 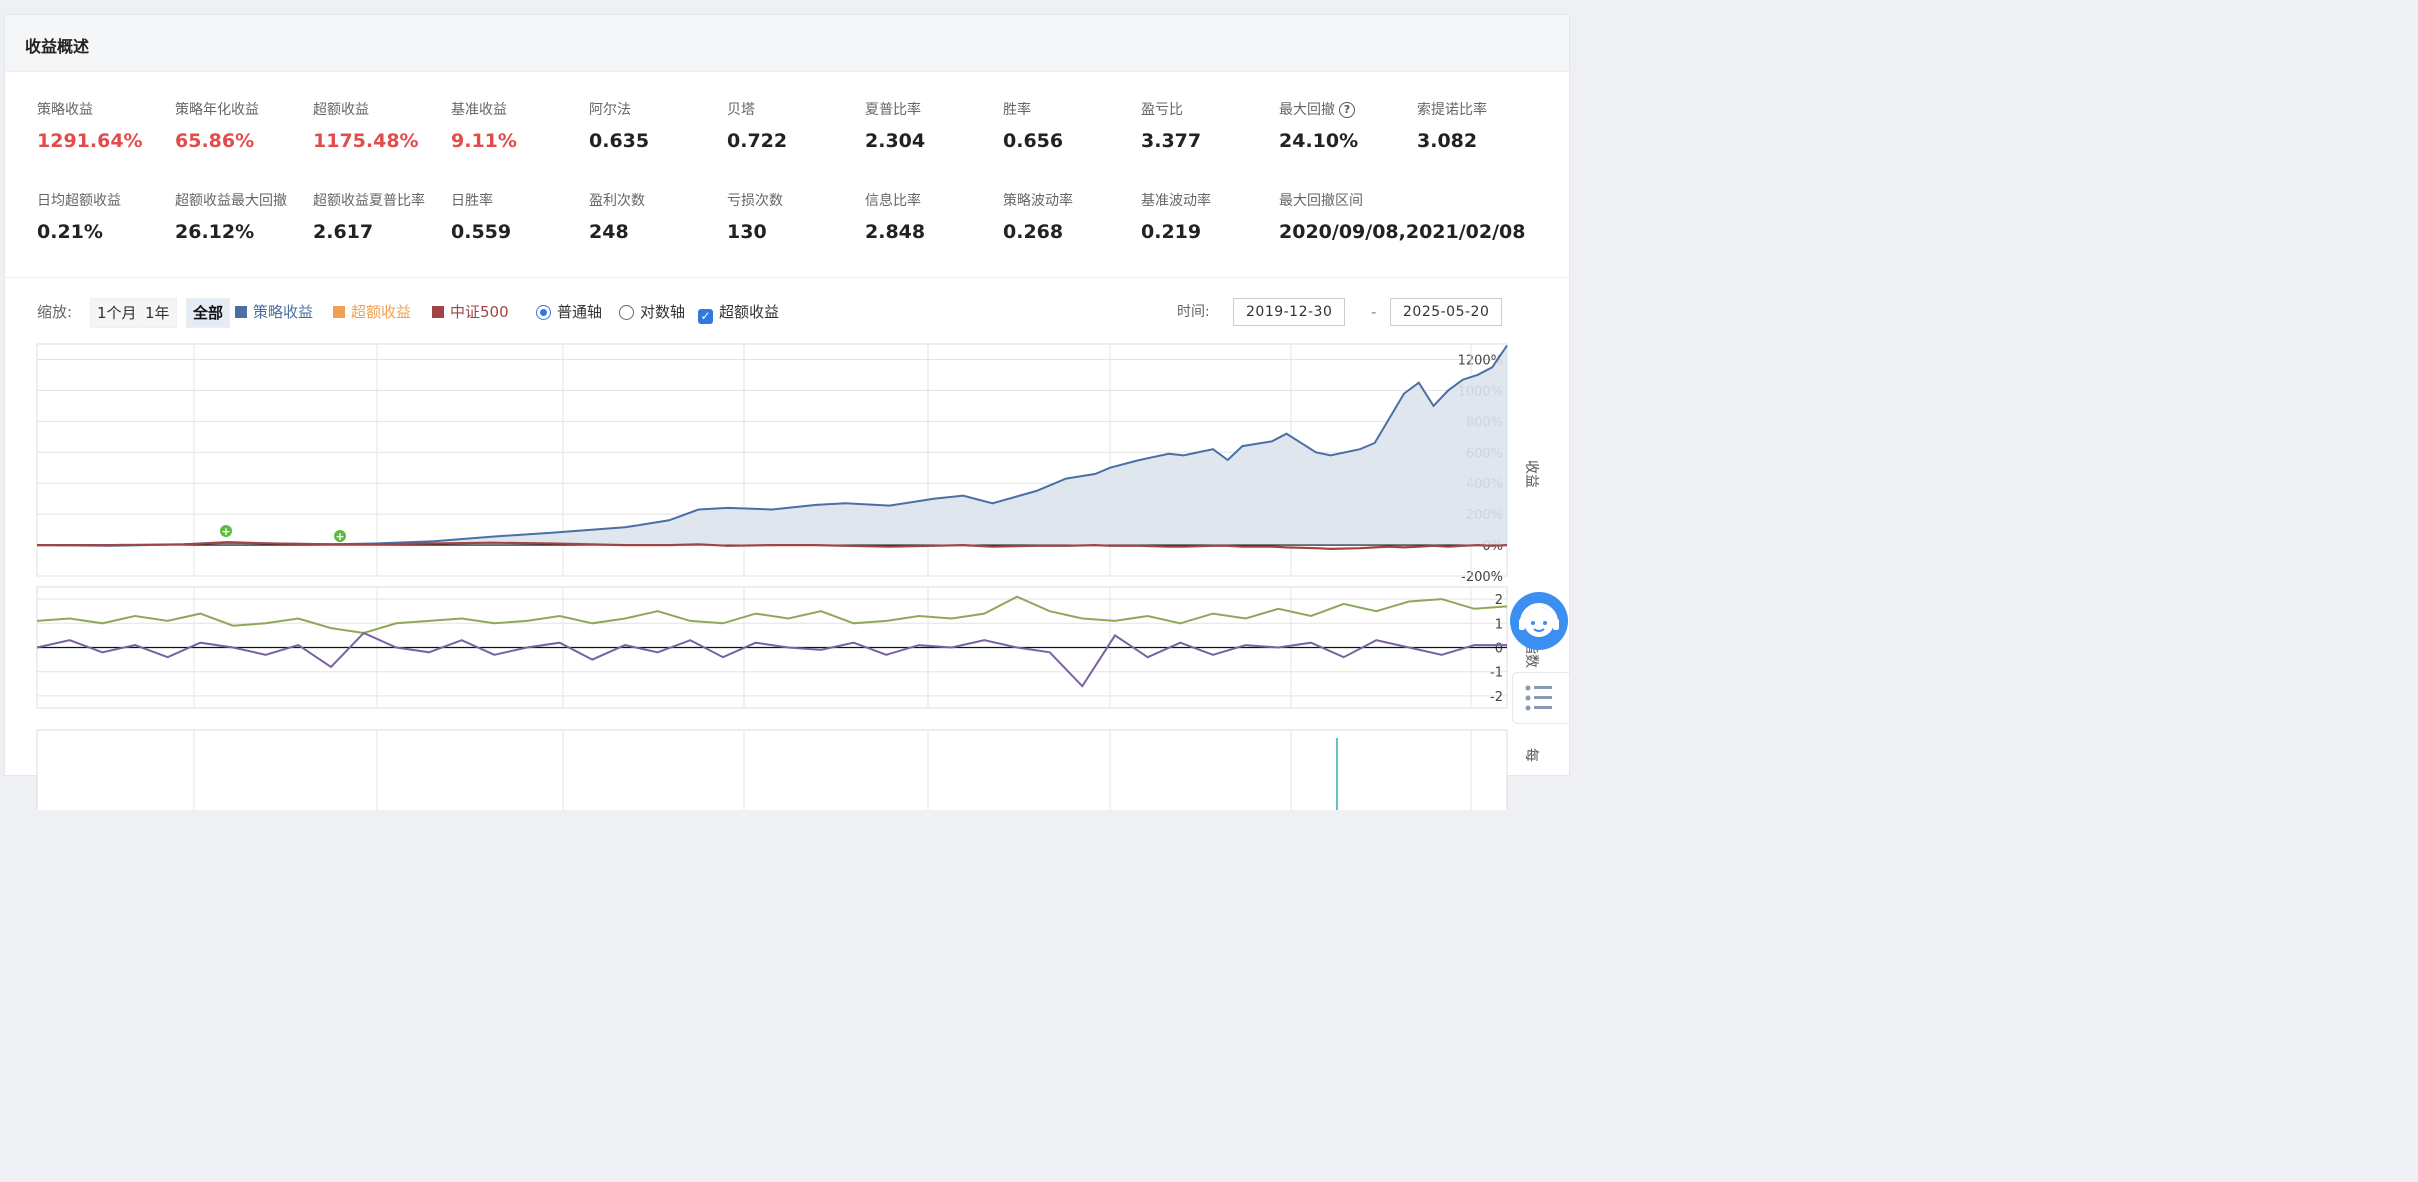 What do you see at coordinates (1347, 110) in the screenshot?
I see `help-icon: ?` at bounding box center [1347, 110].